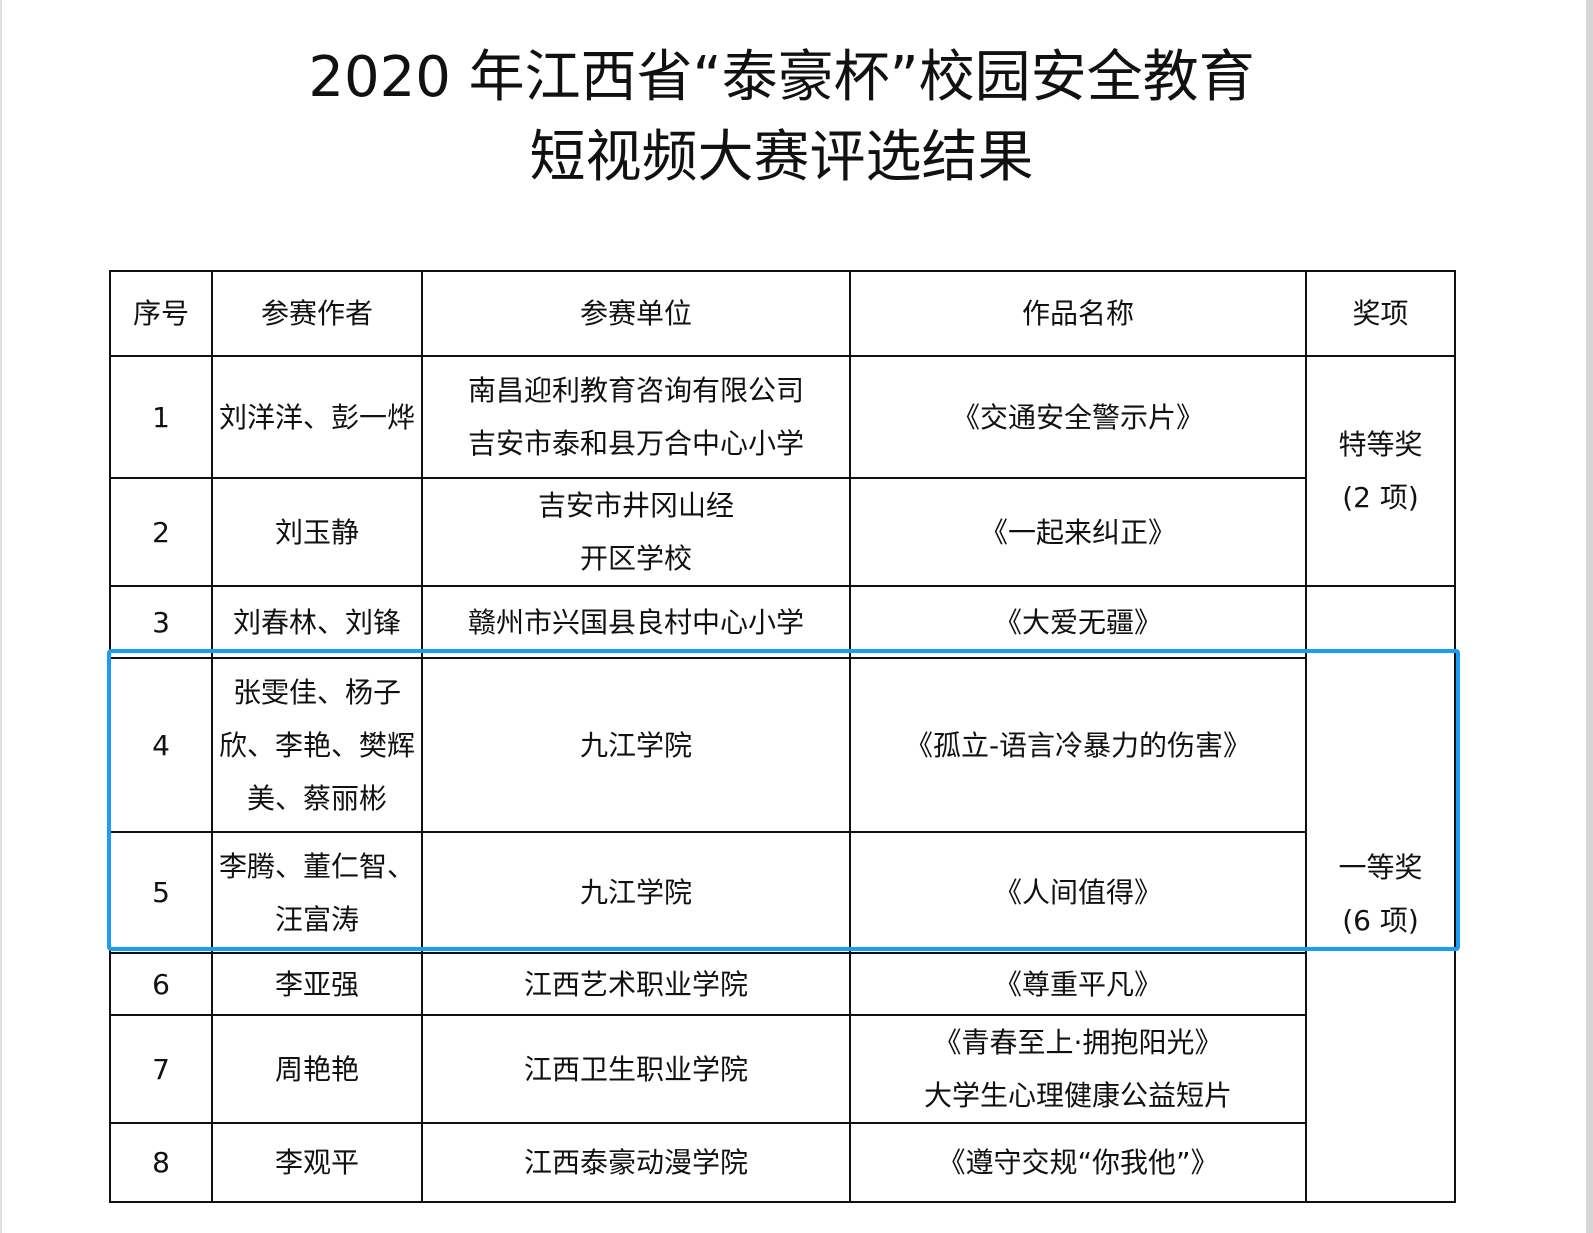 This screenshot has height=1233, width=1593. I want to click on cell-unit-line: 江西艺术职业学院, so click(635, 984).